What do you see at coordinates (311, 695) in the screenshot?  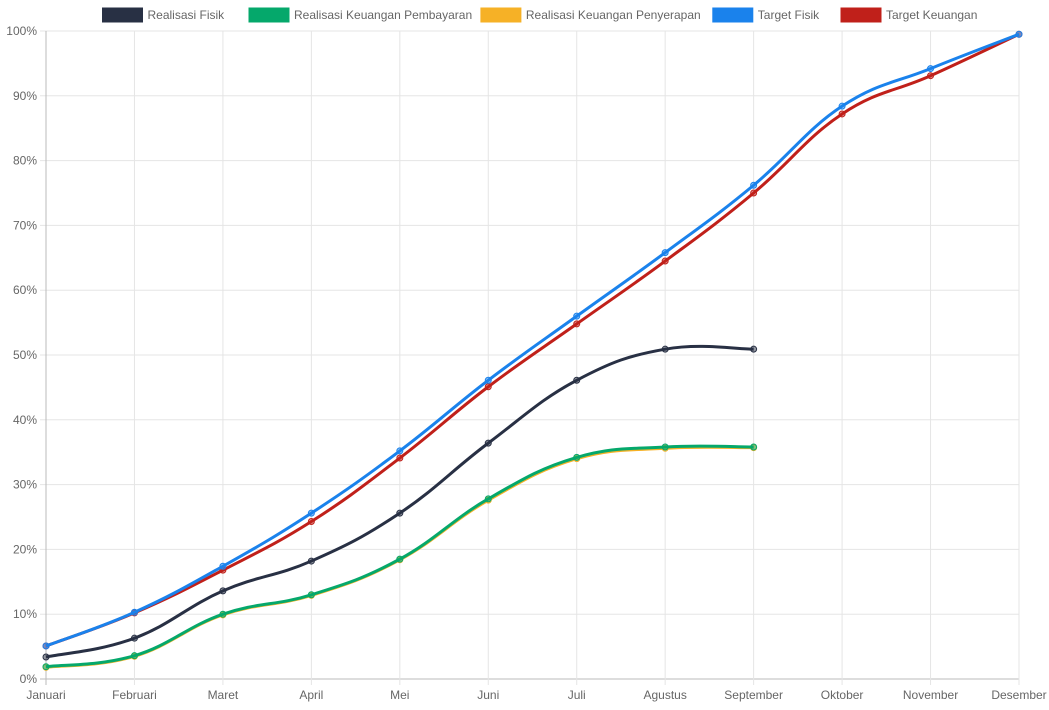 I see `x-tick-label: April` at bounding box center [311, 695].